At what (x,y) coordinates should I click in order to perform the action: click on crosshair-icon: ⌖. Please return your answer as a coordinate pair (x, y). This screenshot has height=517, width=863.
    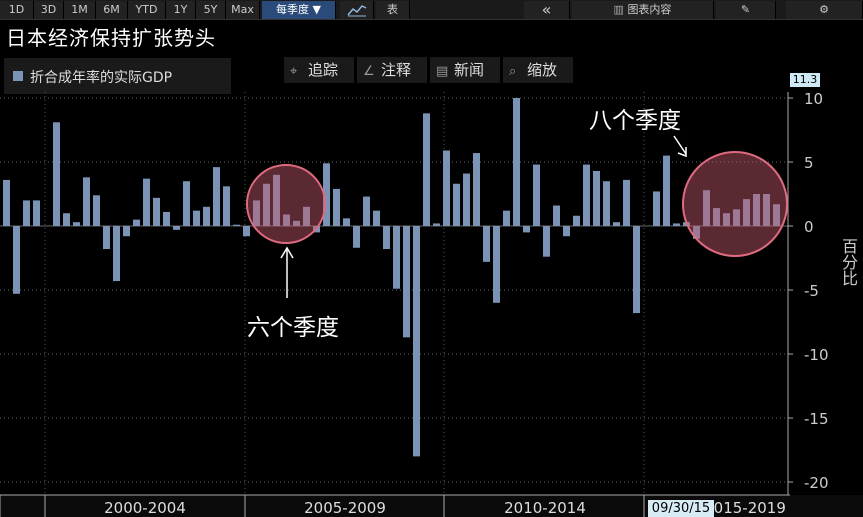
    Looking at the image, I should click on (294, 71).